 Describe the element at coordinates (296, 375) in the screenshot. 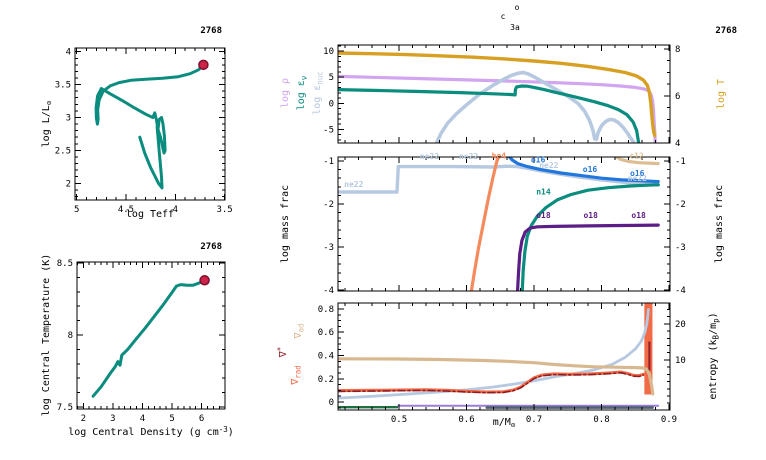

I see `y-axis-title-grad_rad: ∇rad` at that location.